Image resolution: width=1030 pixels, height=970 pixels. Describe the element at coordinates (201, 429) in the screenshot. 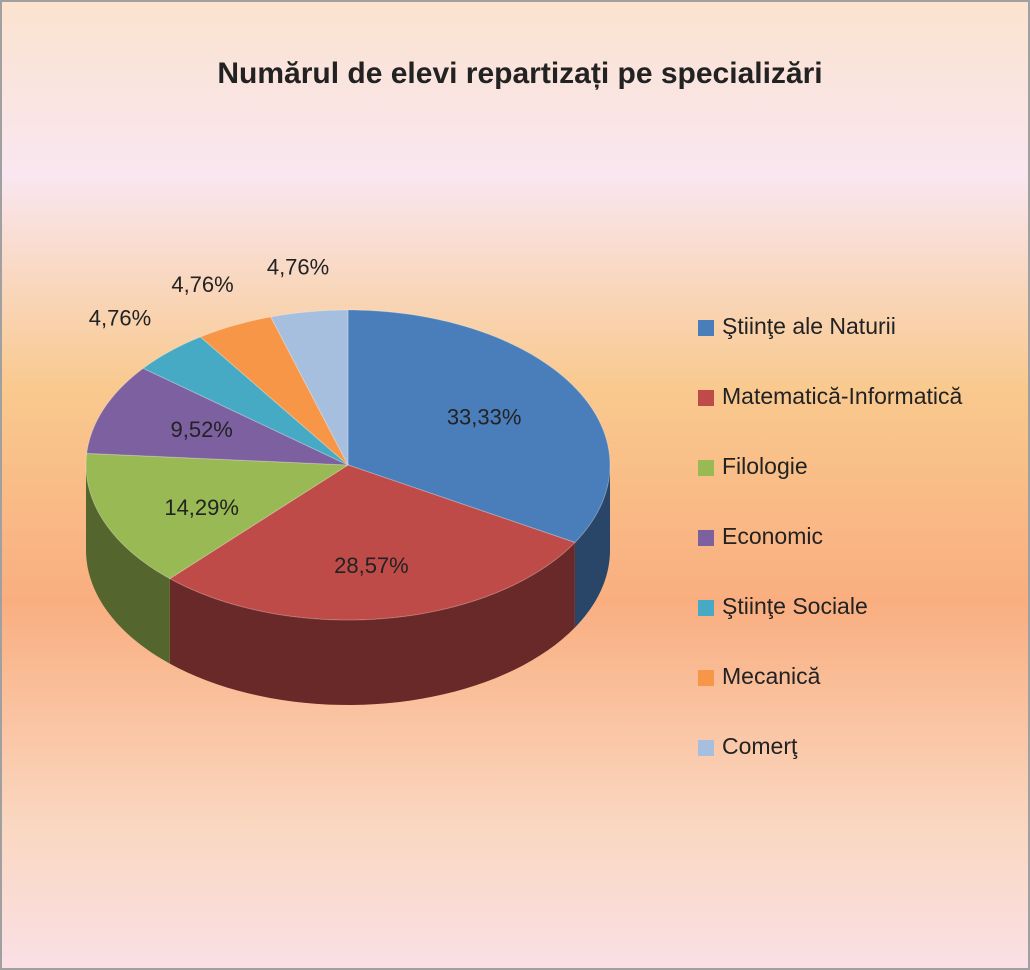

I see `data-label: 9,52%` at that location.